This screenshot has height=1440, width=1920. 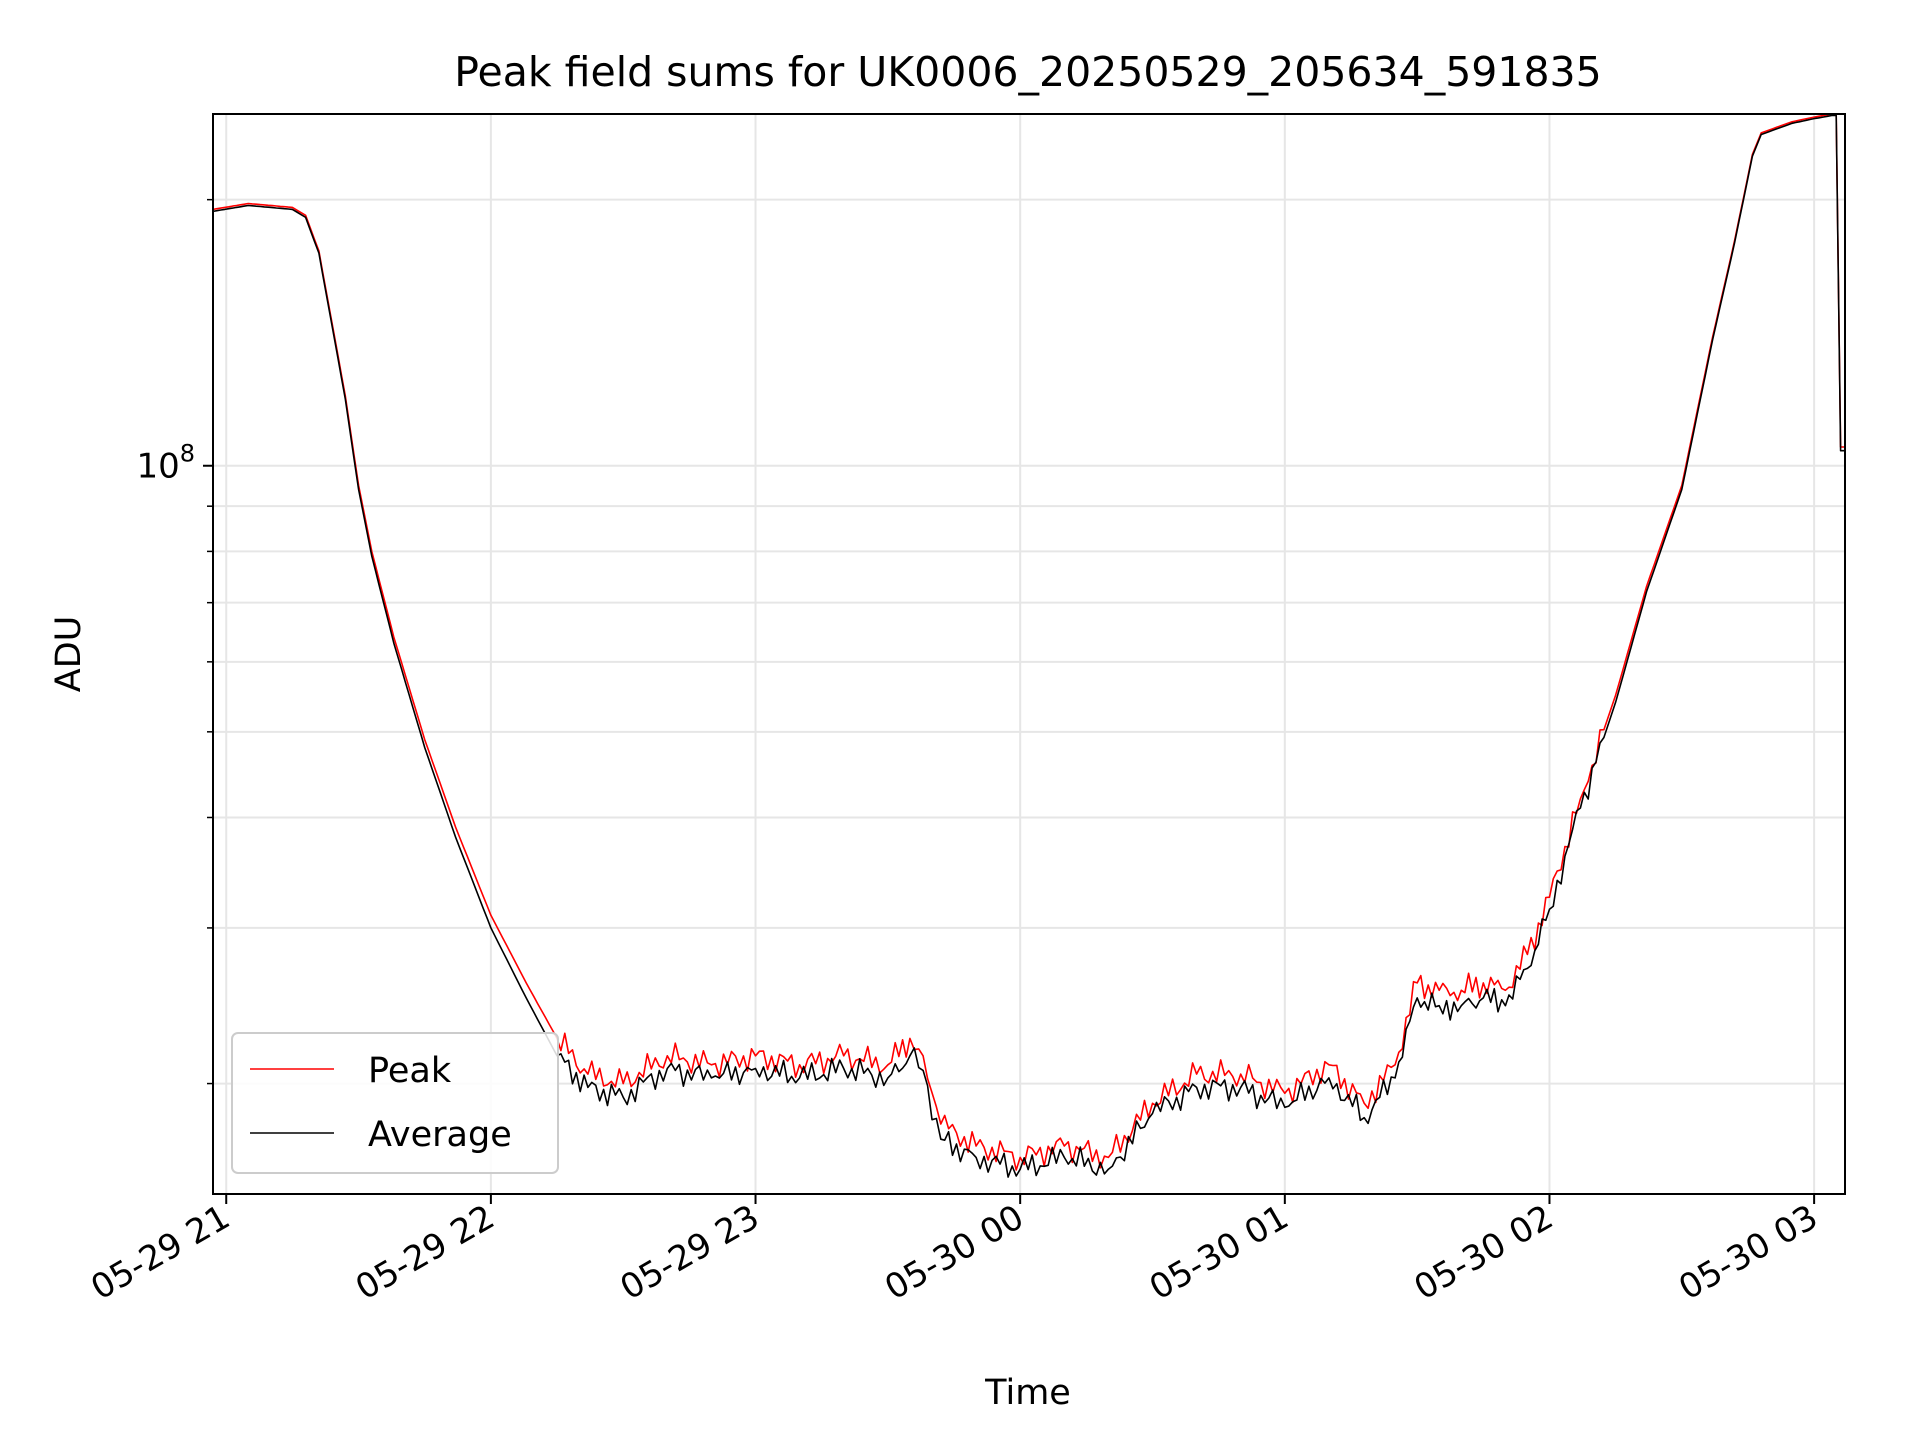 I want to click on legend-box, so click(x=395, y=1103).